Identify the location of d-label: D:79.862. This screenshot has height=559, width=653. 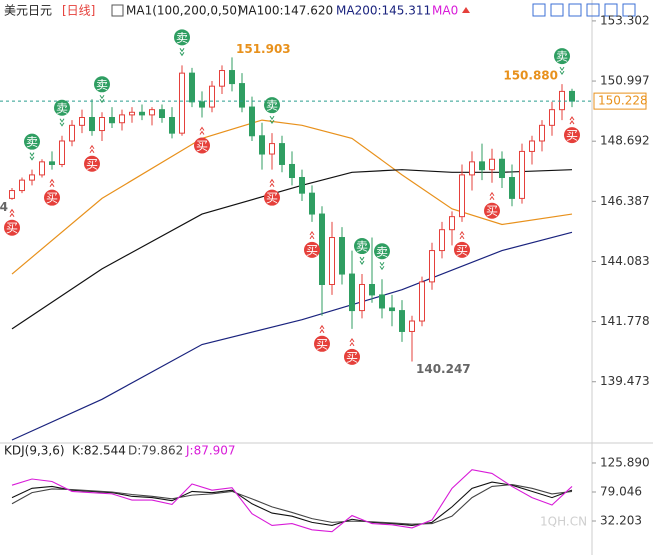
(155, 451).